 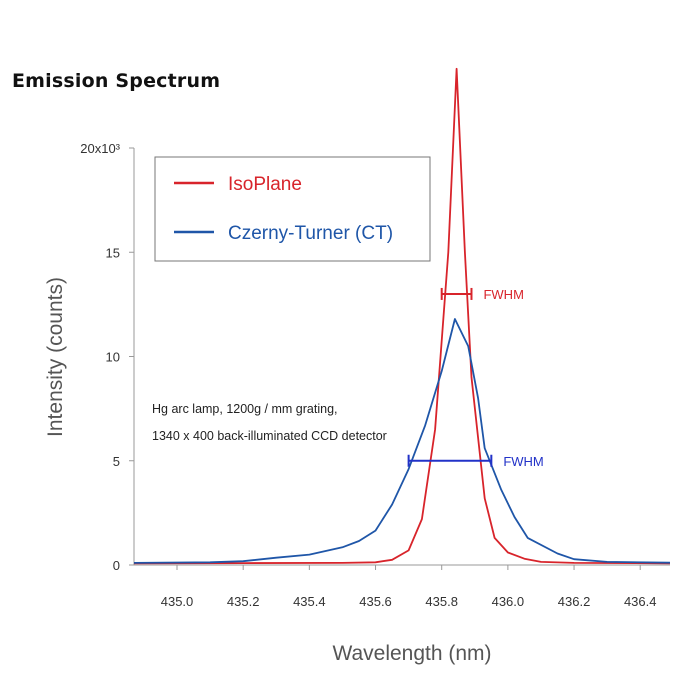 What do you see at coordinates (574, 601) in the screenshot?
I see `x-tick-label: 436.2` at bounding box center [574, 601].